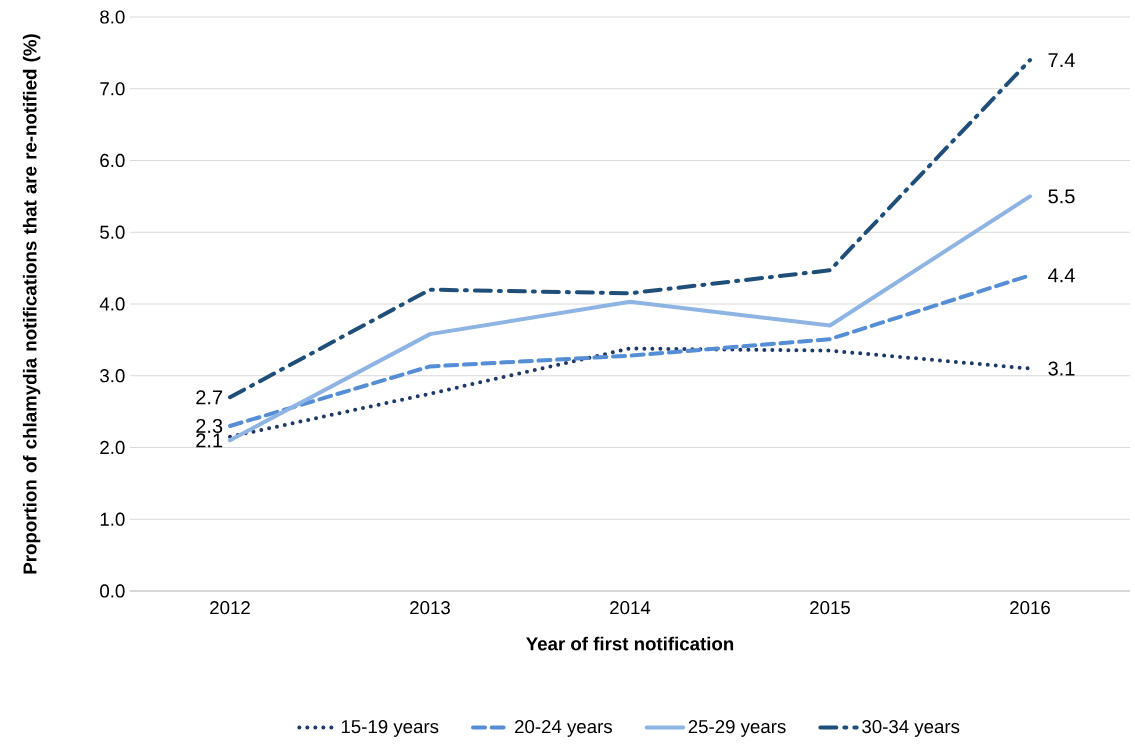 The height and width of the screenshot is (749, 1135). I want to click on legend-label: 20-24 years, so click(563, 728).